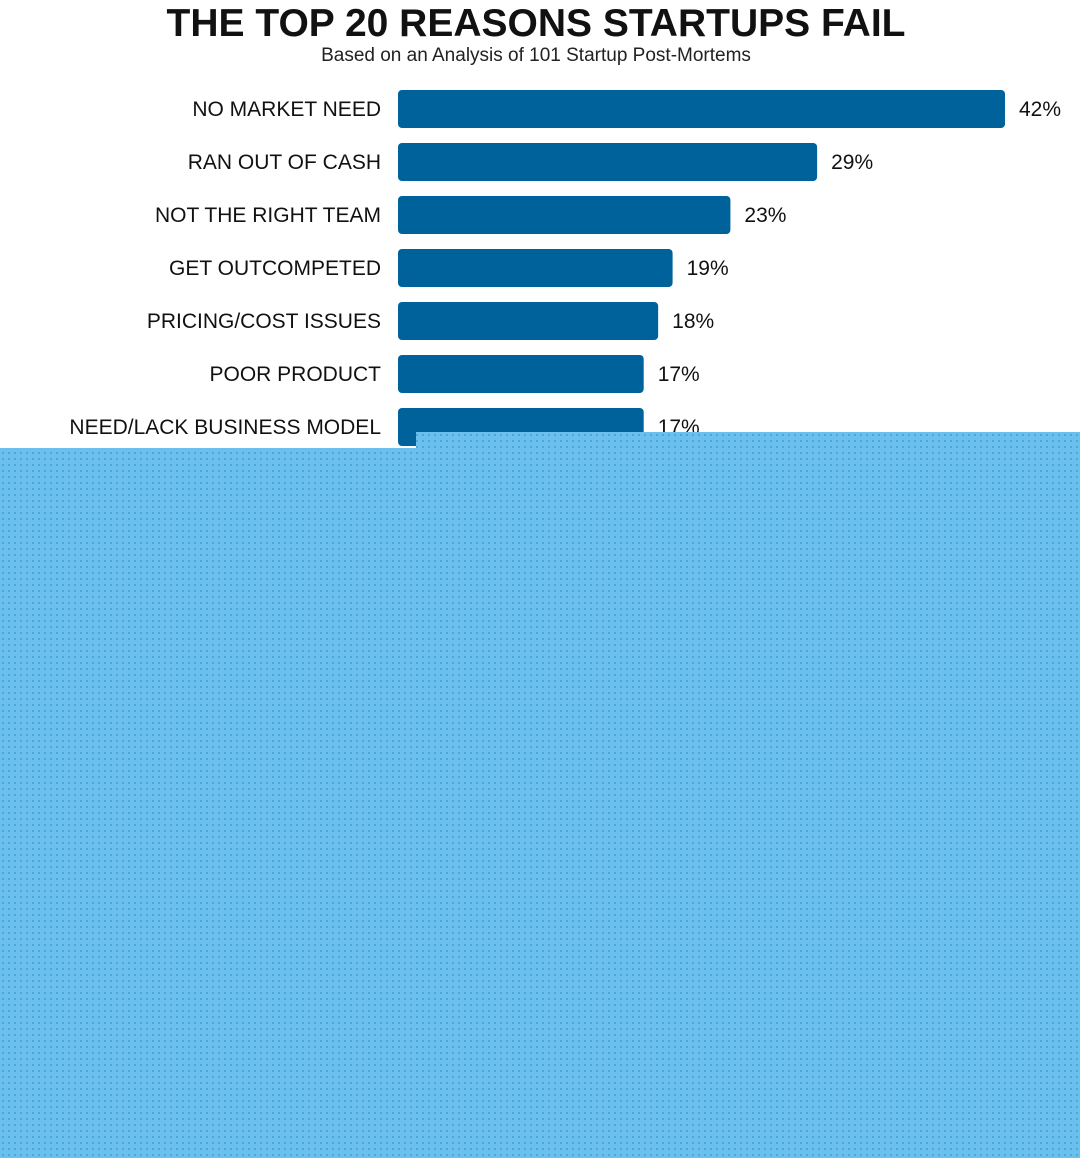 The width and height of the screenshot is (1080, 1158). What do you see at coordinates (286, 109) in the screenshot?
I see `category-label: NO MARKET NEED` at bounding box center [286, 109].